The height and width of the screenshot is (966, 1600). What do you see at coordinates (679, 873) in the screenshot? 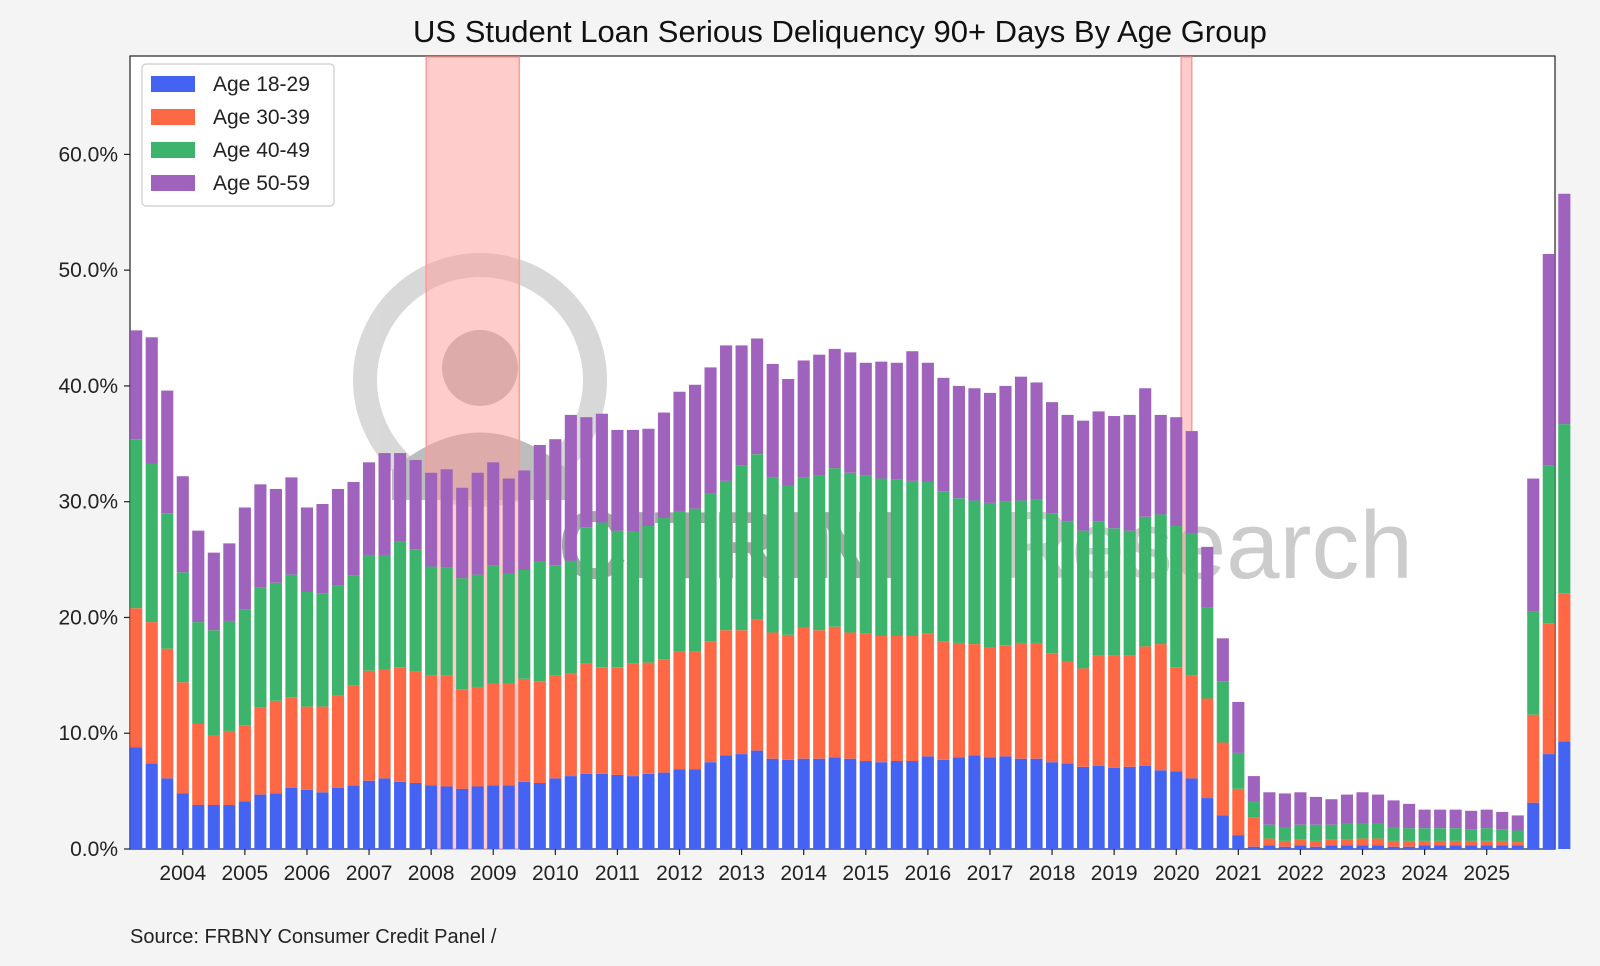
I see `x-tick-label: 2012` at bounding box center [679, 873].